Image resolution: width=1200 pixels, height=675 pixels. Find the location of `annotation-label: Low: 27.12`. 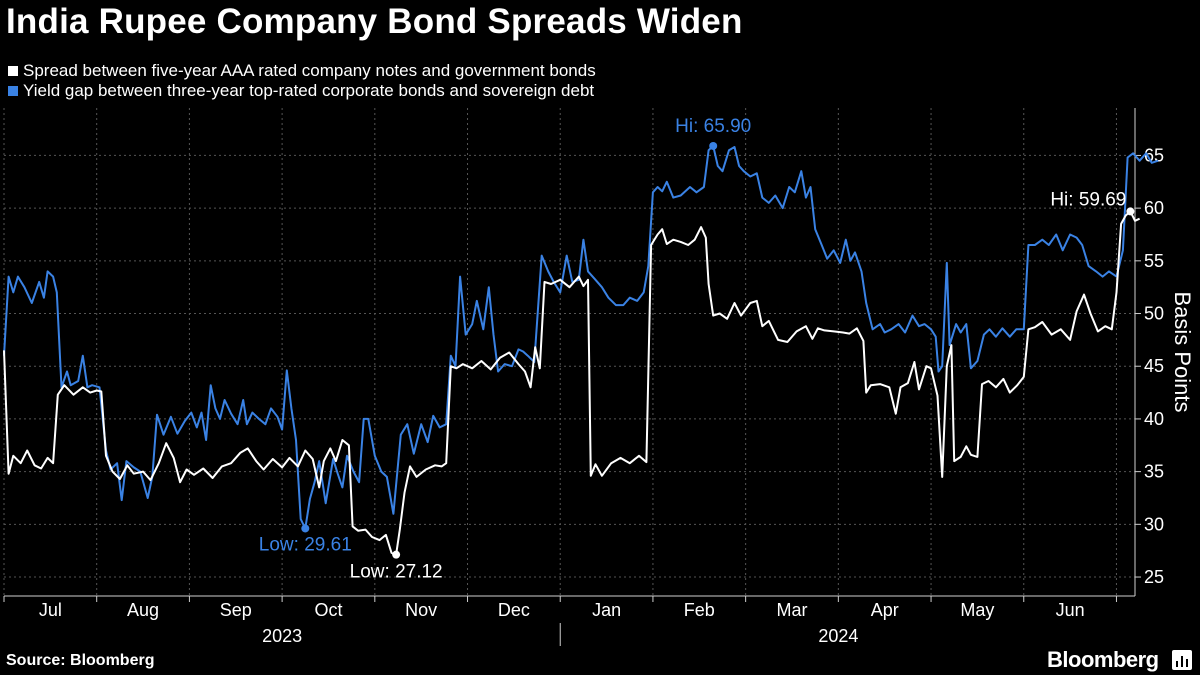

annotation-label: Low: 27.12 is located at coordinates (396, 572).